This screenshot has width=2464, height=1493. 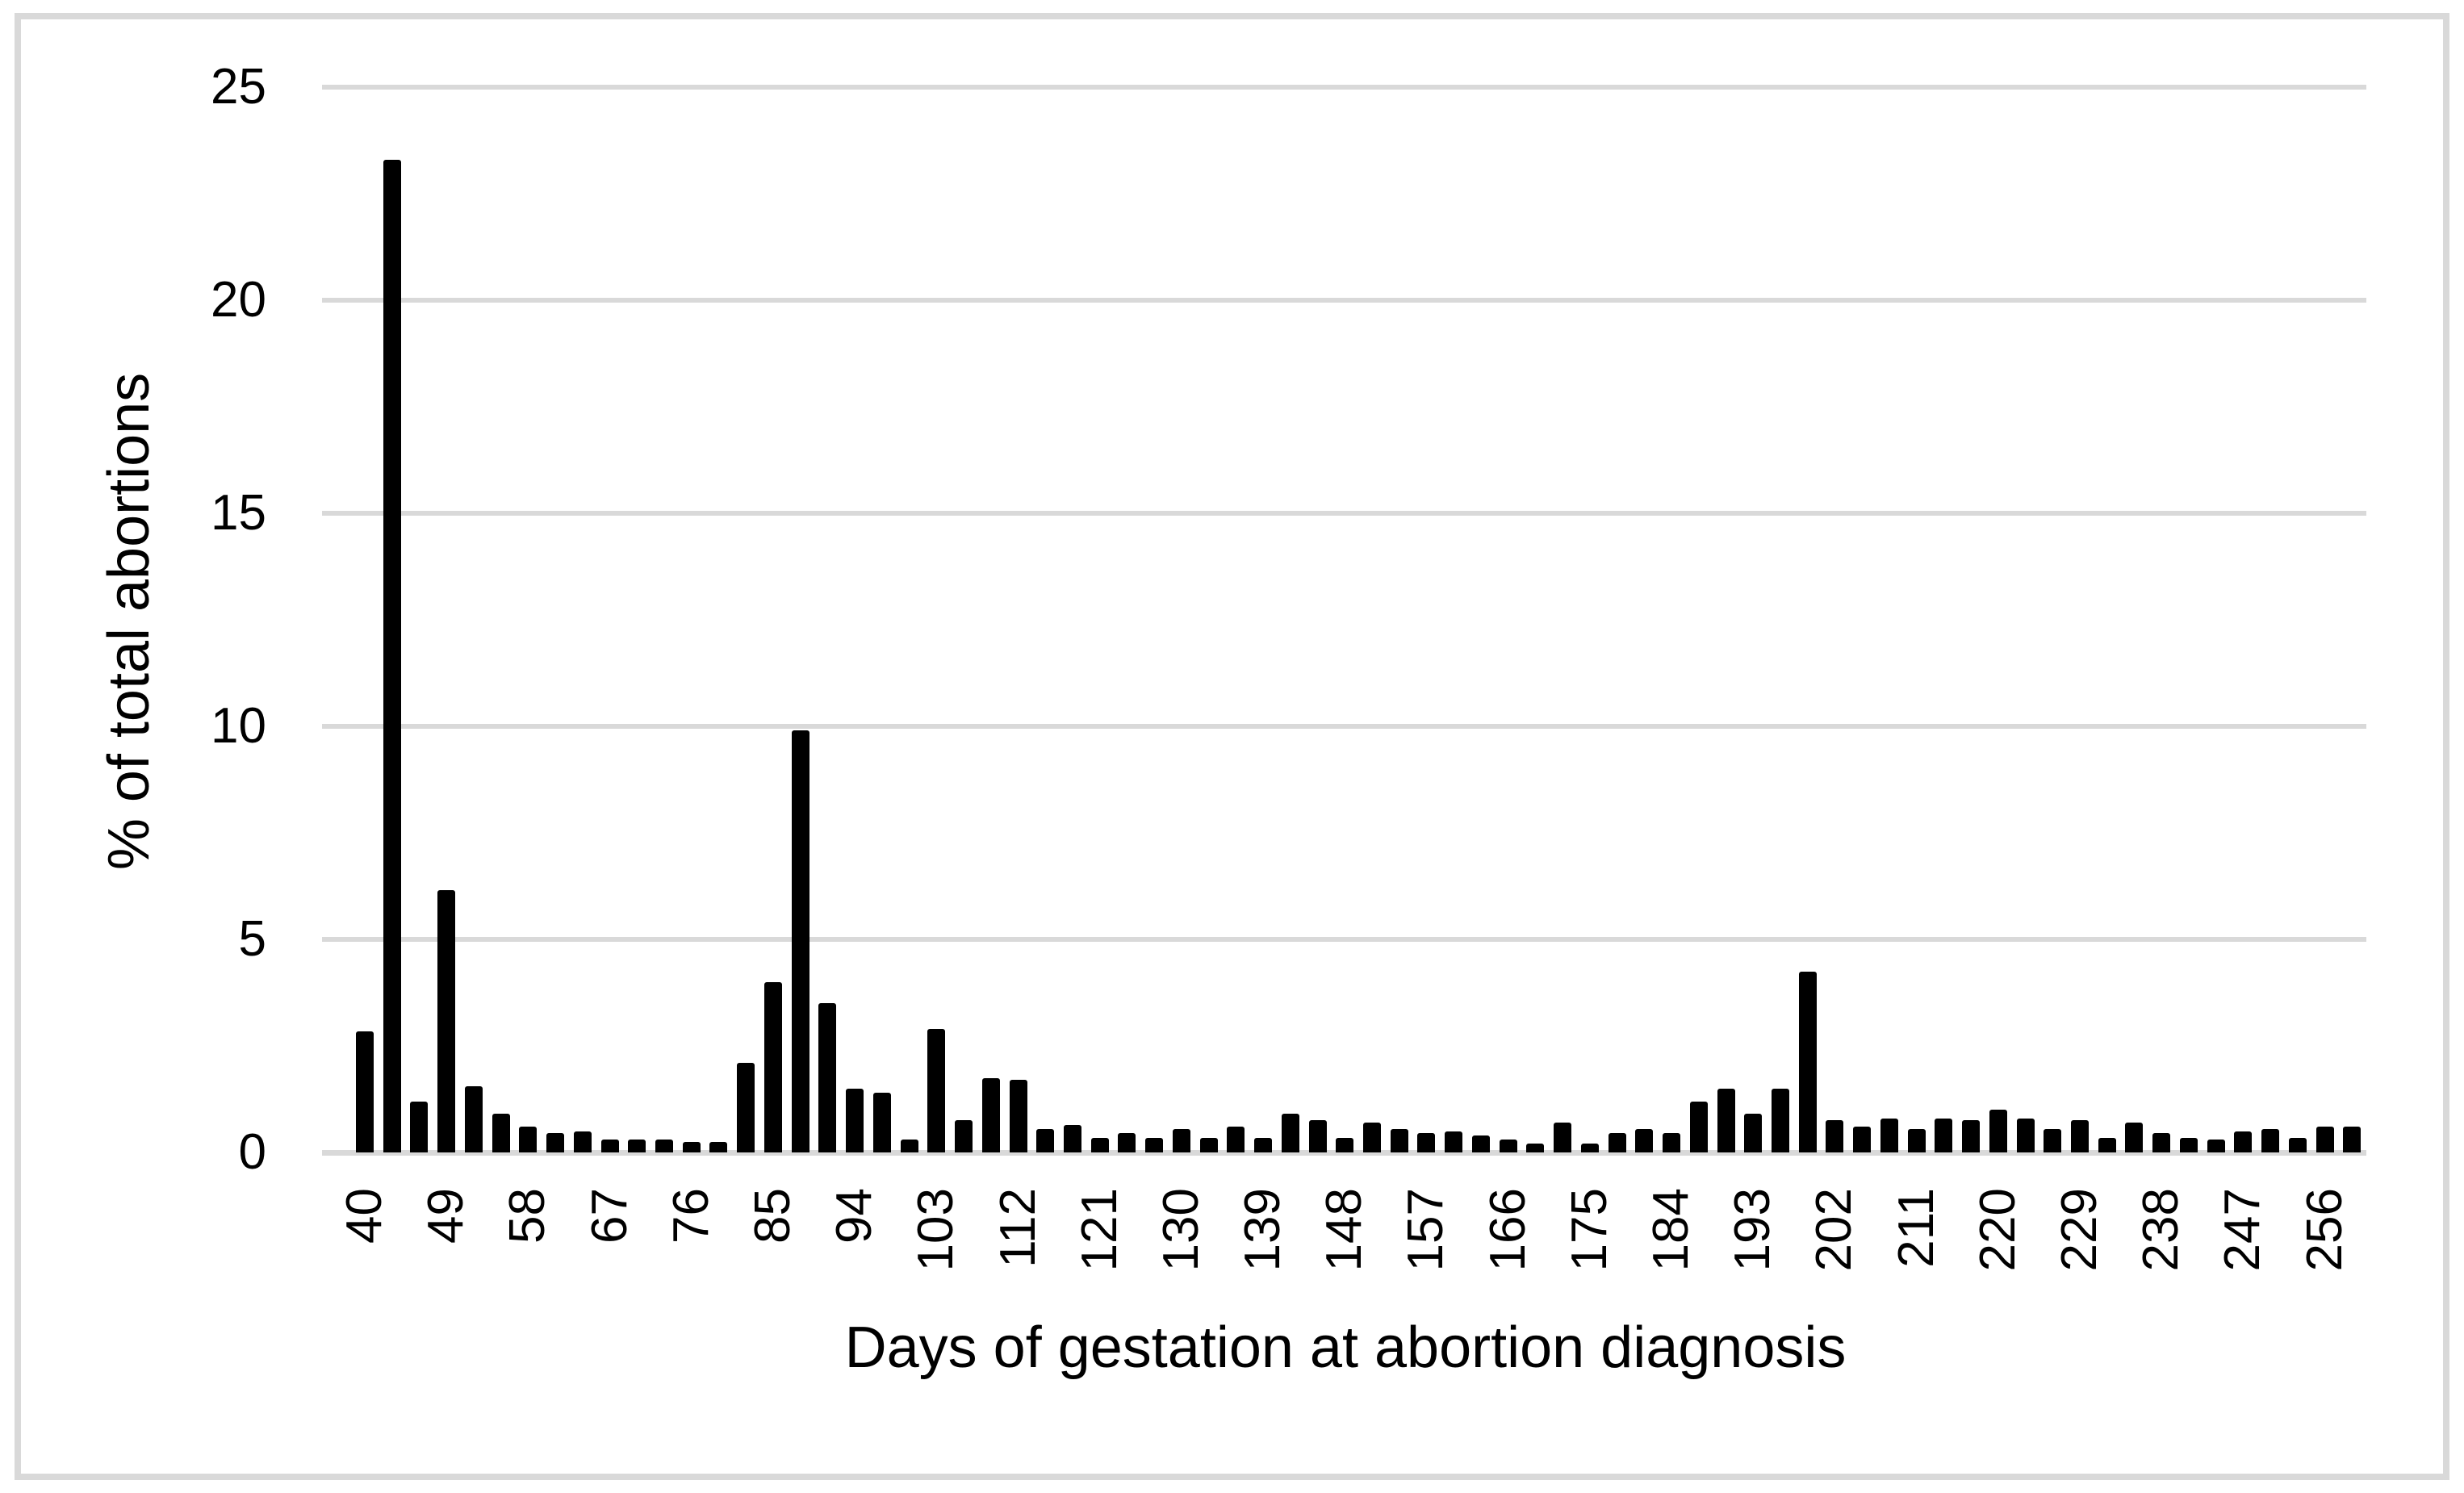 What do you see at coordinates (691, 1216) in the screenshot?
I see `x-tick-label: 76` at bounding box center [691, 1216].